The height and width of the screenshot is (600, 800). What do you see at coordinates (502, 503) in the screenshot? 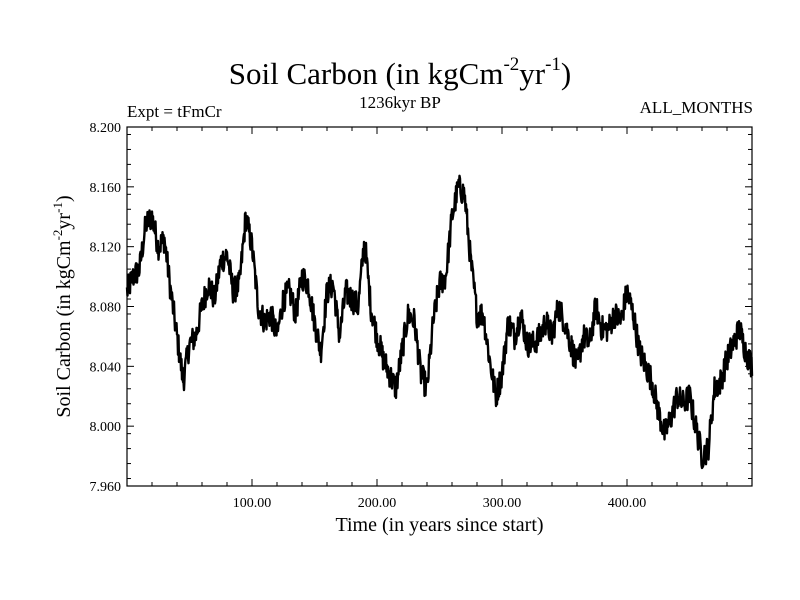
I see `x-tick-label: 300.00` at bounding box center [502, 503].